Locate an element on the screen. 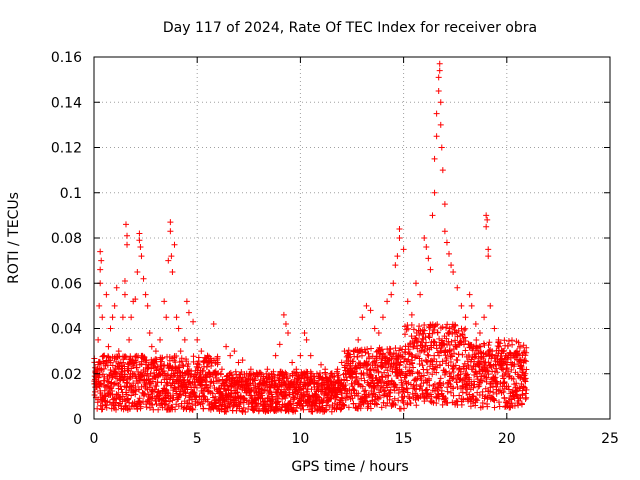 The image size is (640, 480). y-tick-label: 0.02 is located at coordinates (66, 375).